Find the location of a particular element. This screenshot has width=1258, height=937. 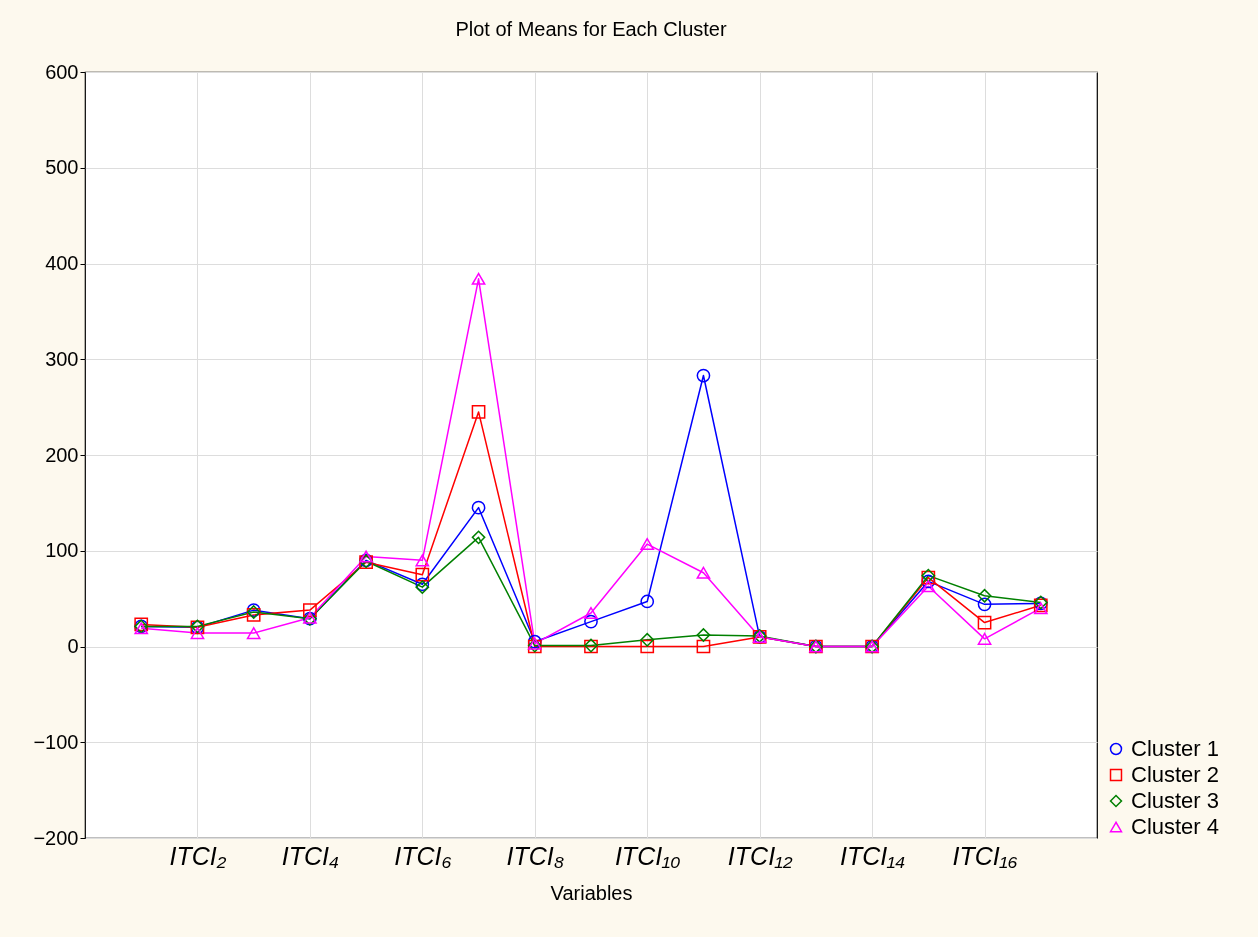

legend-label: Cluster 1 is located at coordinates (1175, 748).